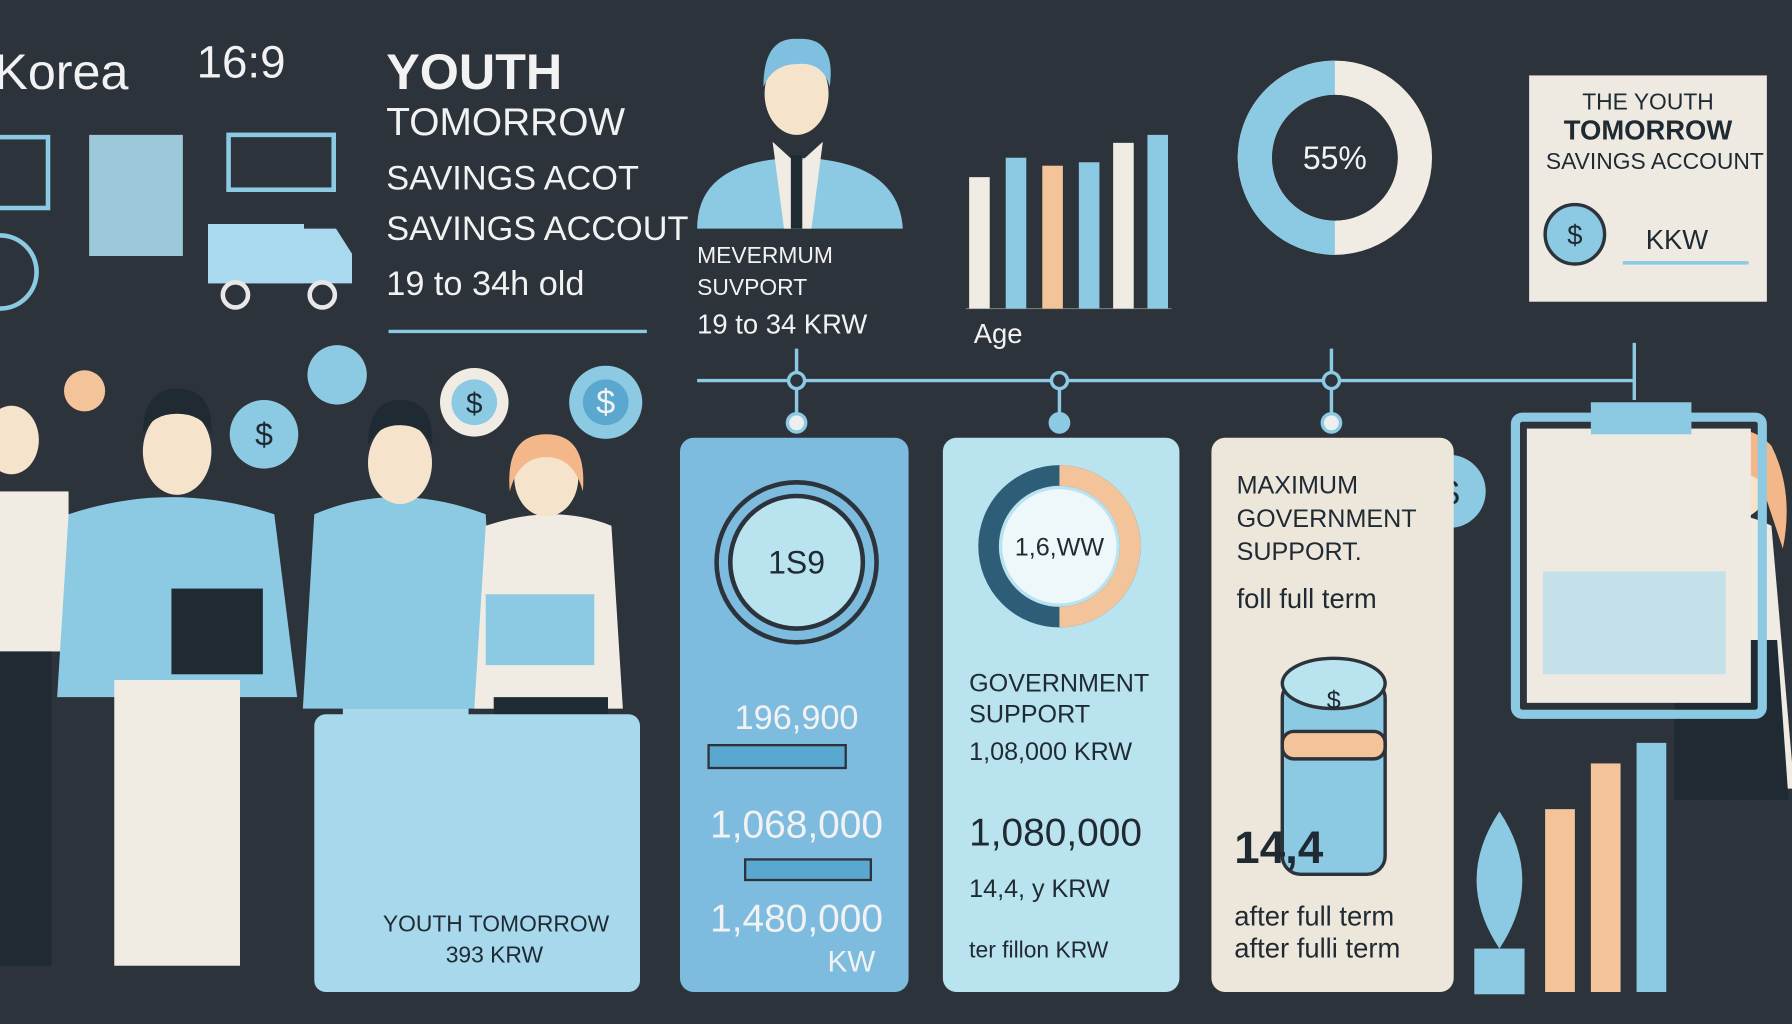  Describe the element at coordinates (797, 718) in the screenshot. I see `amount: 196,900` at that location.